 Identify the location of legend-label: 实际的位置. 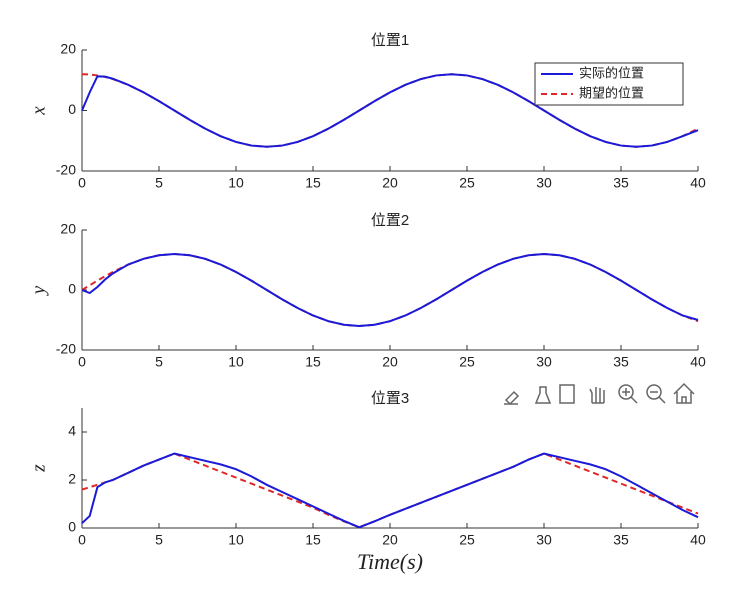
(611, 72).